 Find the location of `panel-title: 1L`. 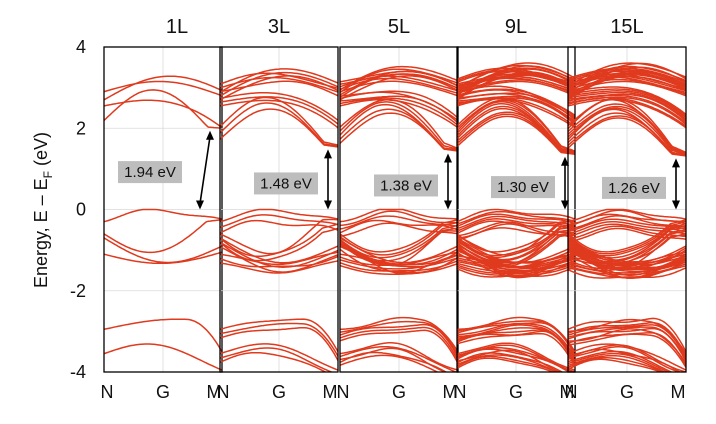

panel-title: 1L is located at coordinates (177, 27).